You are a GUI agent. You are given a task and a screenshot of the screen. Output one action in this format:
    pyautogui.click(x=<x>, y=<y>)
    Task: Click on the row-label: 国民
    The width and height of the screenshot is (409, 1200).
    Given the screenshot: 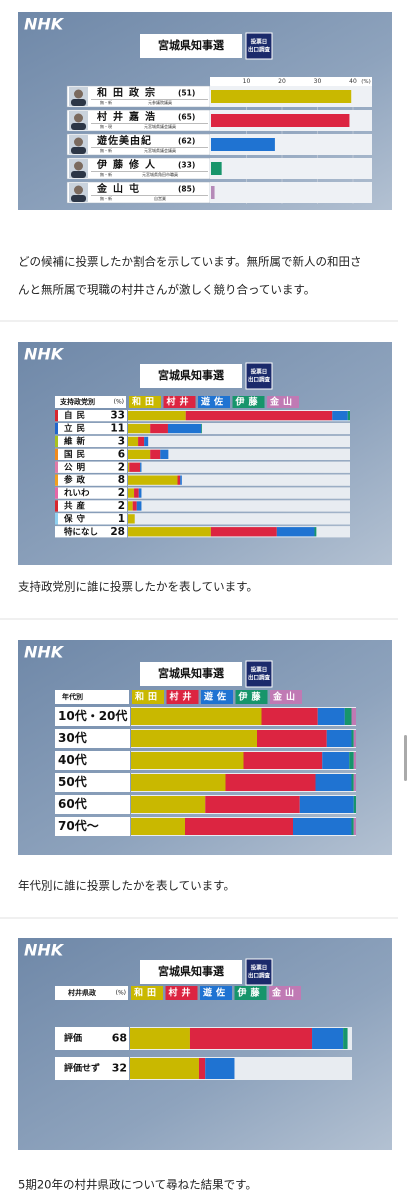 What is the action you would take?
    pyautogui.click(x=76, y=454)
    